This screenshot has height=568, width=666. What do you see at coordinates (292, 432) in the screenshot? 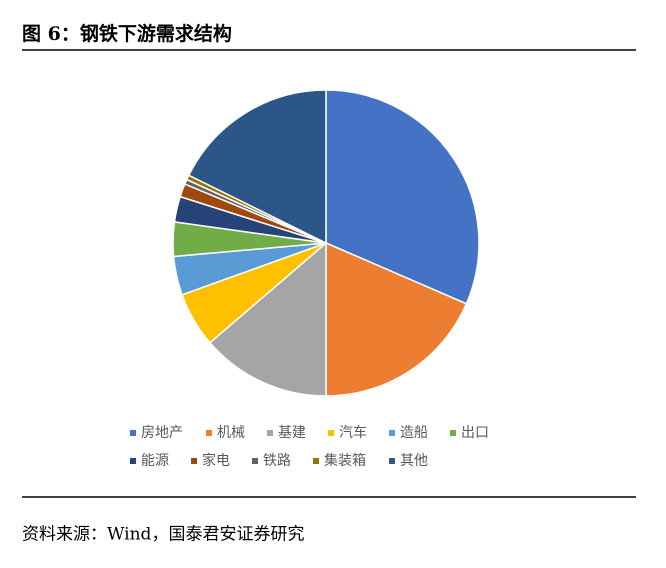
I see `legend-label: 基建` at bounding box center [292, 432].